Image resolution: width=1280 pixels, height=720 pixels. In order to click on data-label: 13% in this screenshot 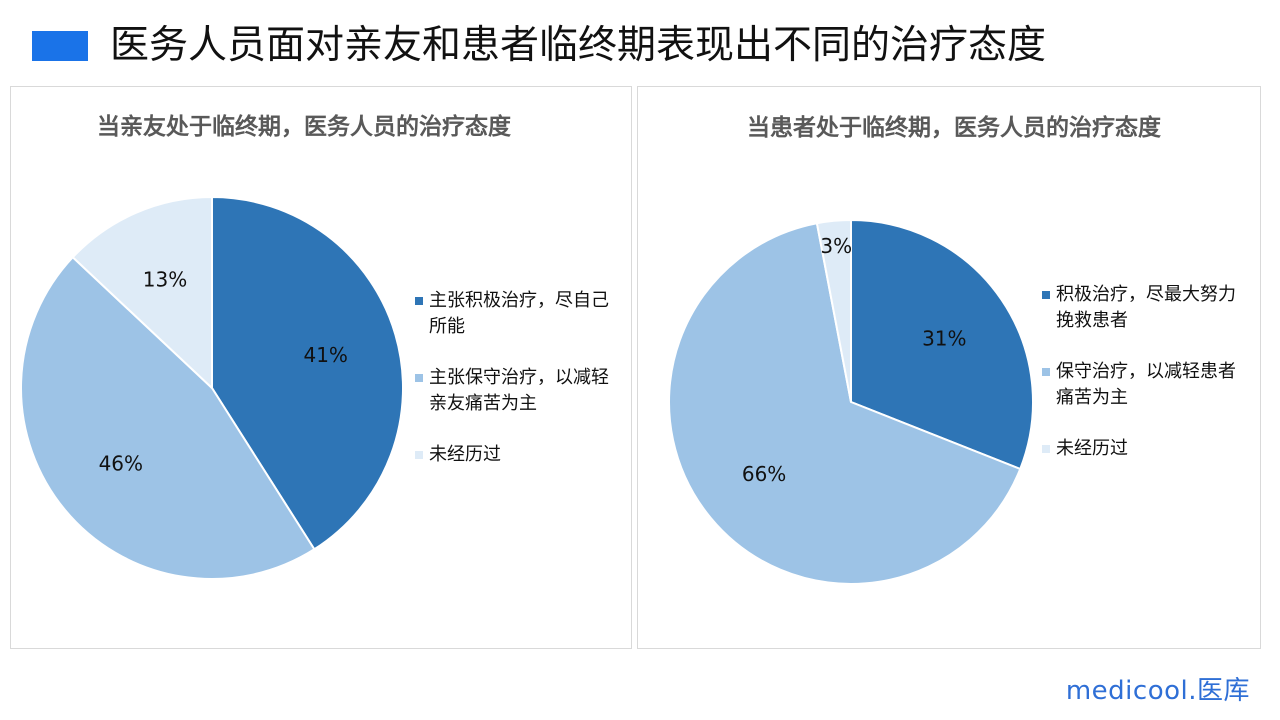, I will do `click(165, 279)`.